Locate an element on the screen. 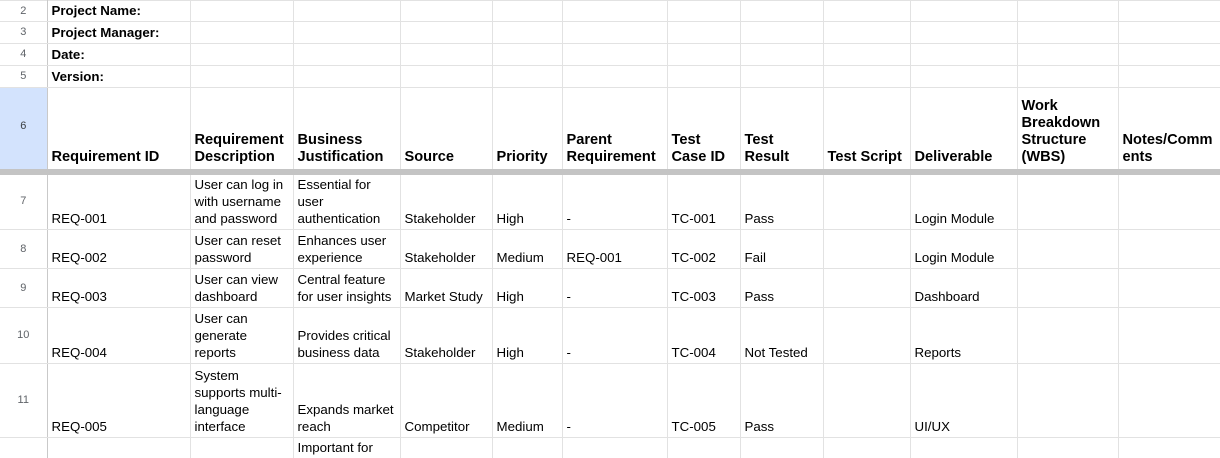 This screenshot has height=458, width=1220. cell-B2: Project Name: is located at coordinates (118, 11).